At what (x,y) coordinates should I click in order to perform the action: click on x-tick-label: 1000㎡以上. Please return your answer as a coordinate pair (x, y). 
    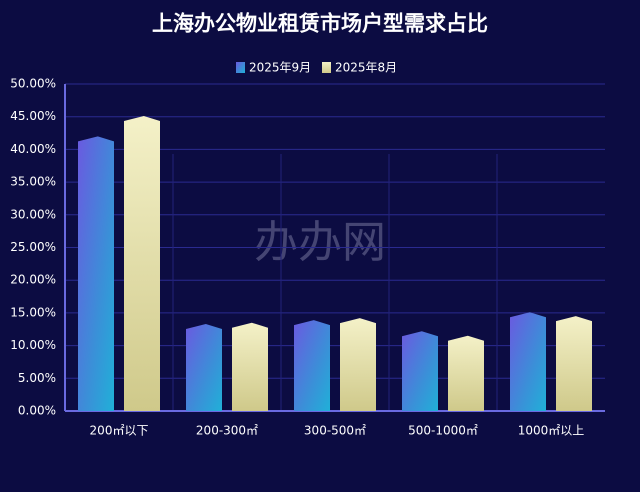
    Looking at the image, I should click on (551, 431).